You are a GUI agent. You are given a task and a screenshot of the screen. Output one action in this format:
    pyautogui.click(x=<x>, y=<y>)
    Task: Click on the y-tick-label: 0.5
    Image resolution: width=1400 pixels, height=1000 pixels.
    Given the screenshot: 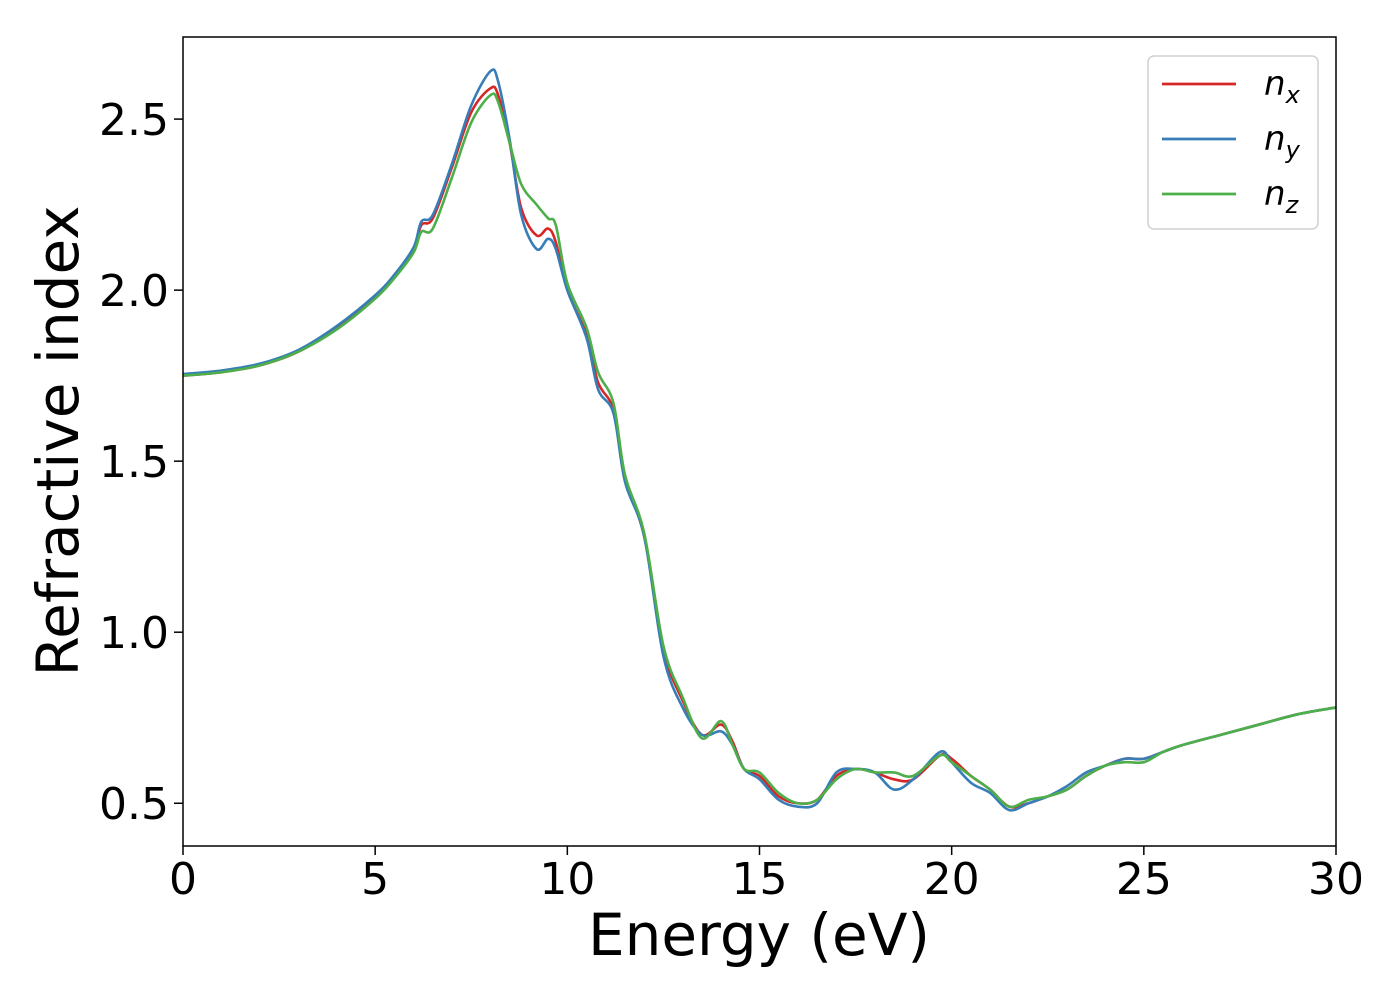 What is the action you would take?
    pyautogui.click(x=134, y=804)
    